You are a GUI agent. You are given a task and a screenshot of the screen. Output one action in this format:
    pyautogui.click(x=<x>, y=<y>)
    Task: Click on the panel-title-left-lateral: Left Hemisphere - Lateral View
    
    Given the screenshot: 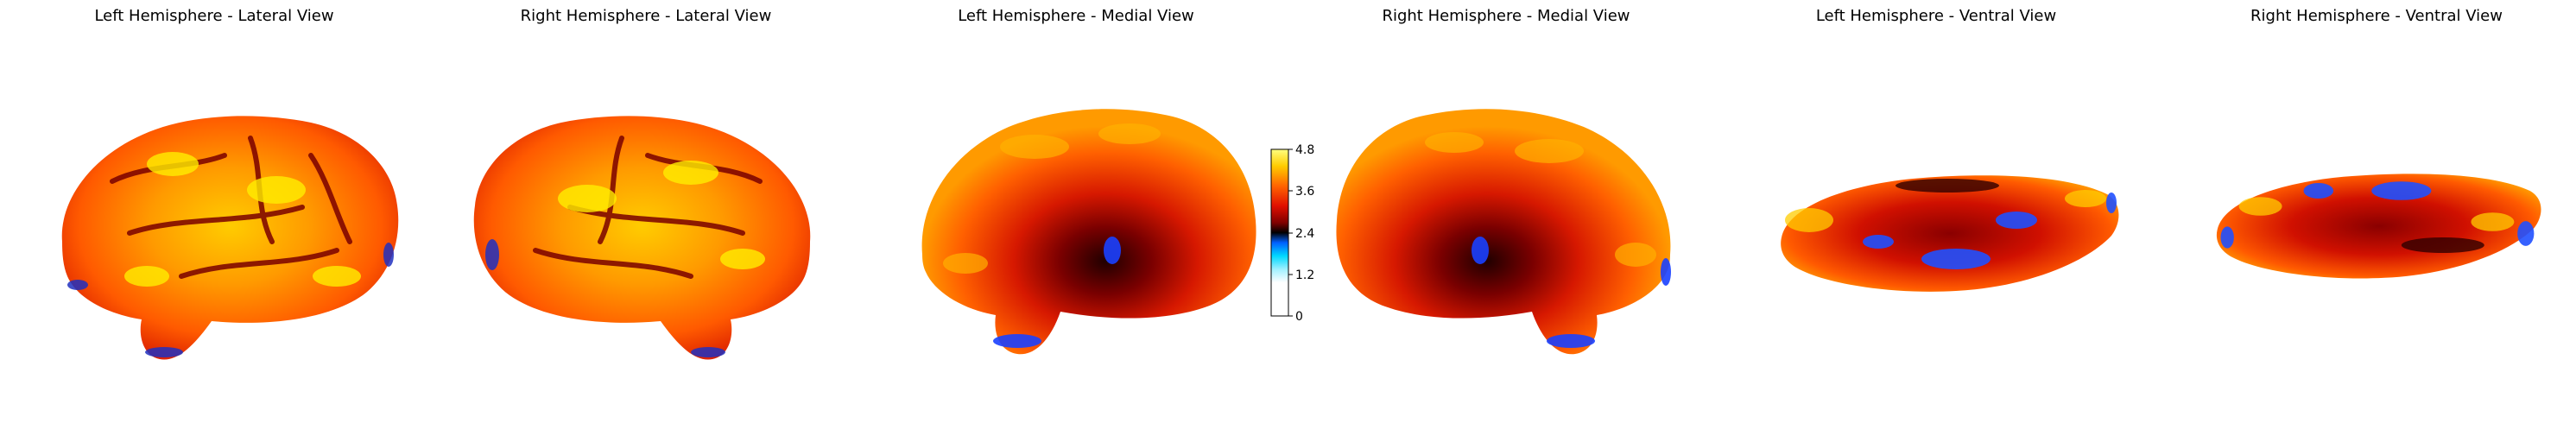 What is the action you would take?
    pyautogui.click(x=213, y=16)
    